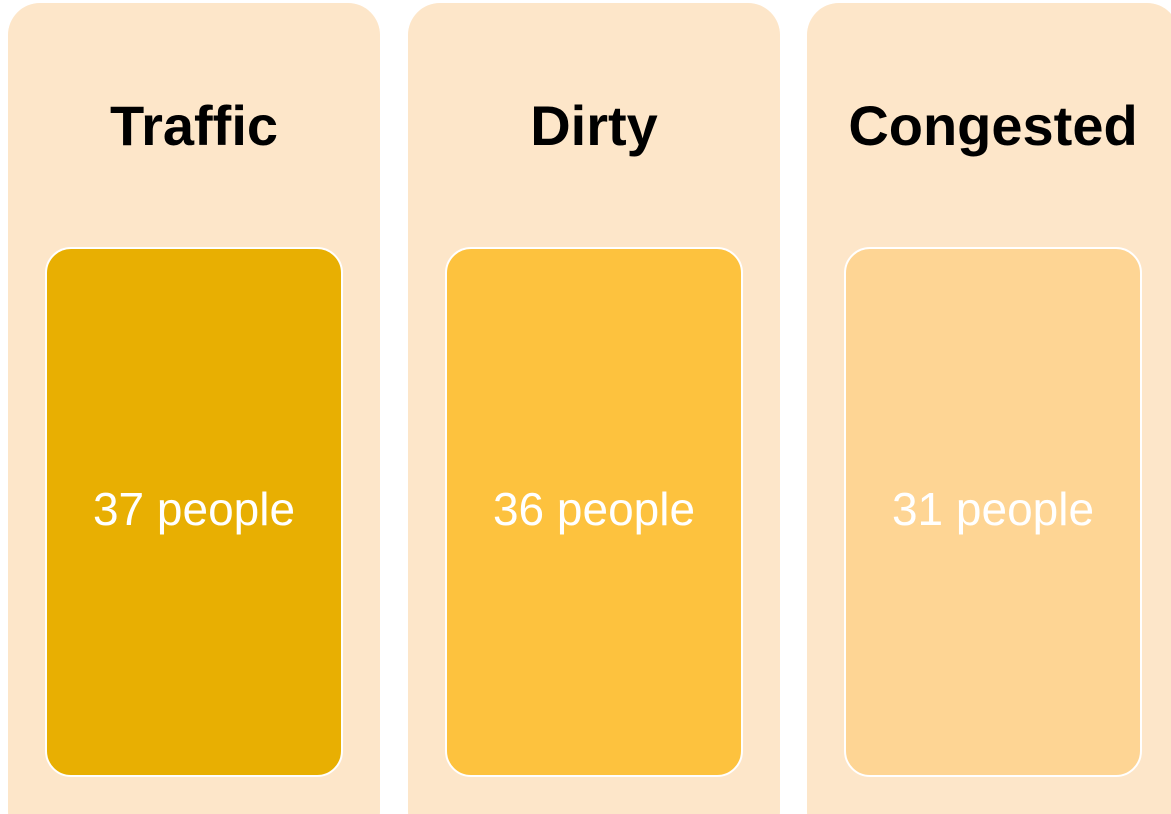 This screenshot has width=1171, height=814. I want to click on card-label: 31 people, so click(993, 509).